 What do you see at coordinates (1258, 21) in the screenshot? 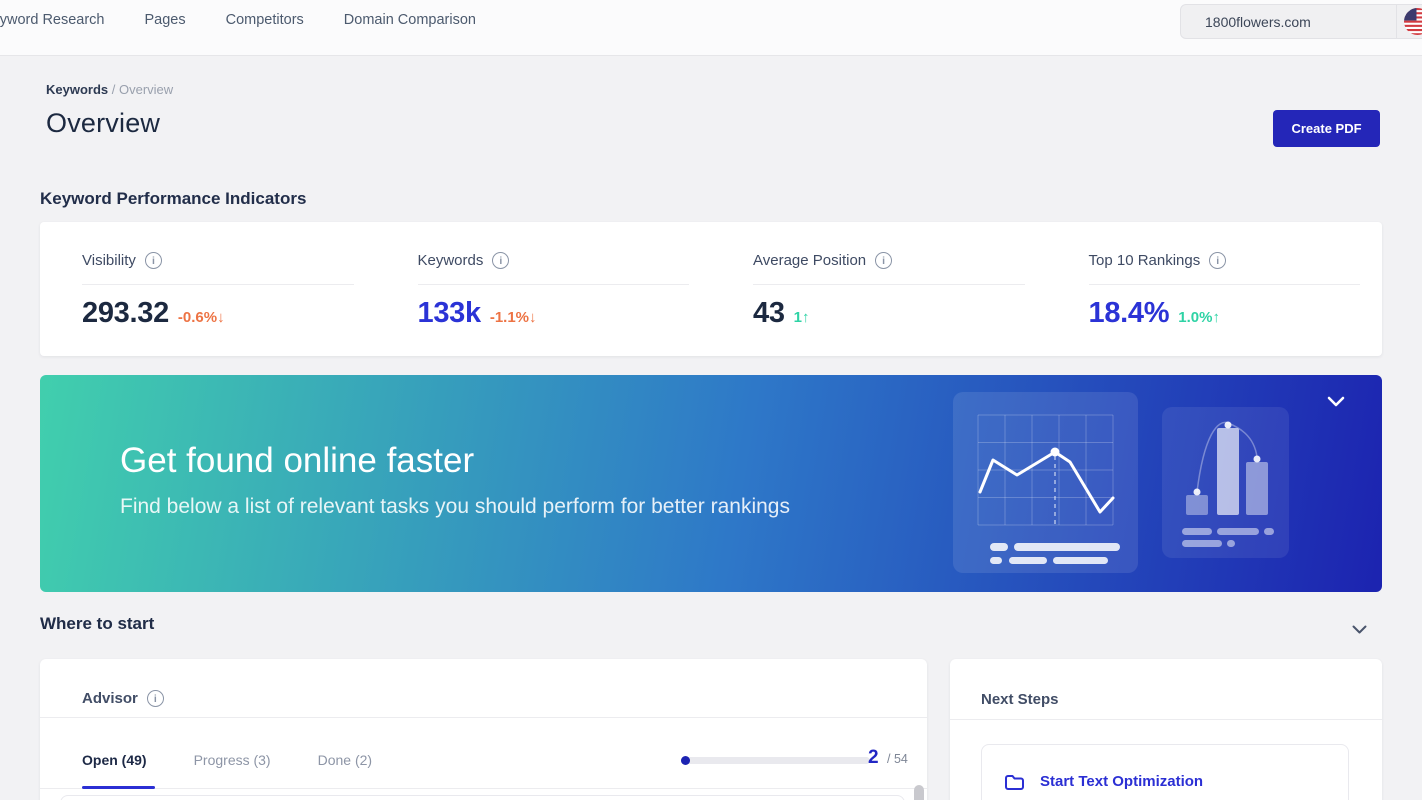
I see `domain-value: 1800flowers.com` at bounding box center [1258, 21].